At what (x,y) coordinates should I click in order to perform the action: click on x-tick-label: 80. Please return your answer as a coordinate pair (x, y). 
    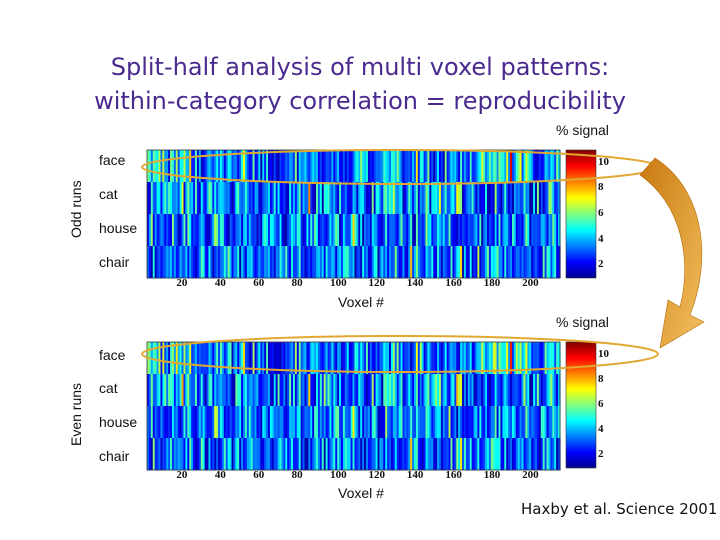
    Looking at the image, I should click on (297, 283).